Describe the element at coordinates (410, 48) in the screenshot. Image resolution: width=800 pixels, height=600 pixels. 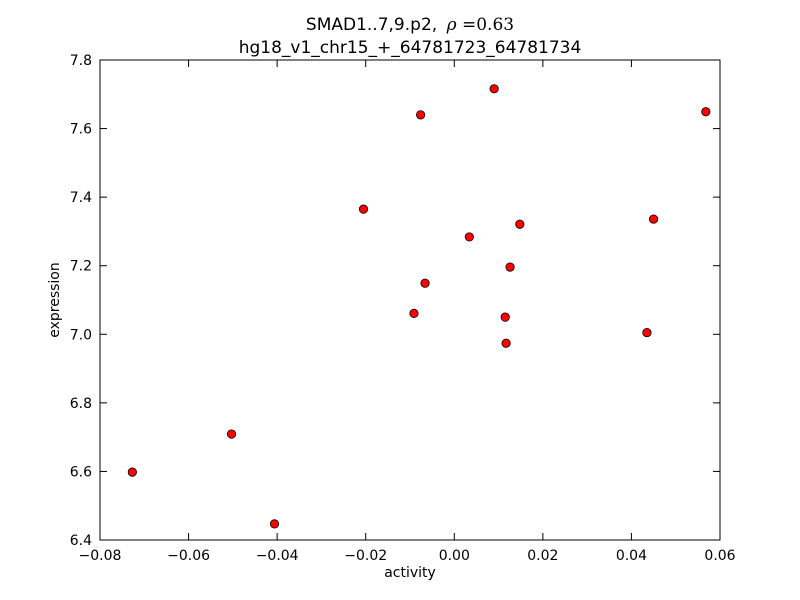
I see `chart-title-line2: hg18_v1_chr15_+_64781723_64781734` at that location.